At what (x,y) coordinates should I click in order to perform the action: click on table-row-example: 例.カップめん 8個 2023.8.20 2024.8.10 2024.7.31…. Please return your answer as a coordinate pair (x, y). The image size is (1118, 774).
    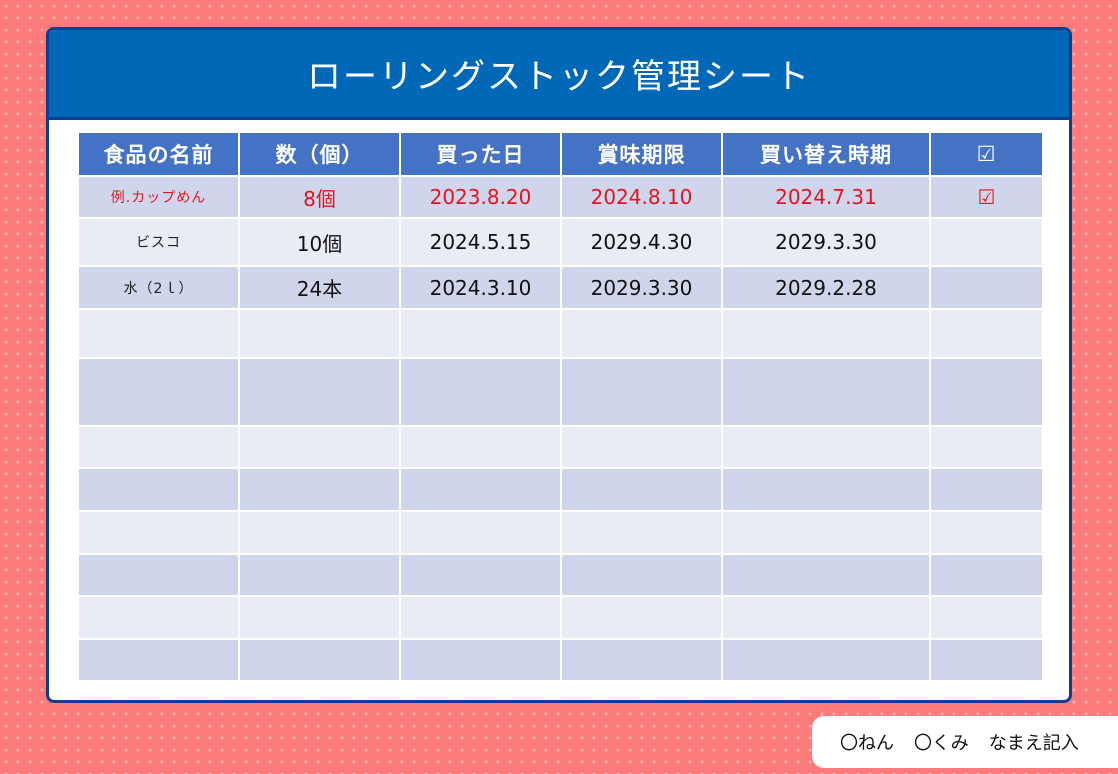
    Looking at the image, I should click on (560, 197).